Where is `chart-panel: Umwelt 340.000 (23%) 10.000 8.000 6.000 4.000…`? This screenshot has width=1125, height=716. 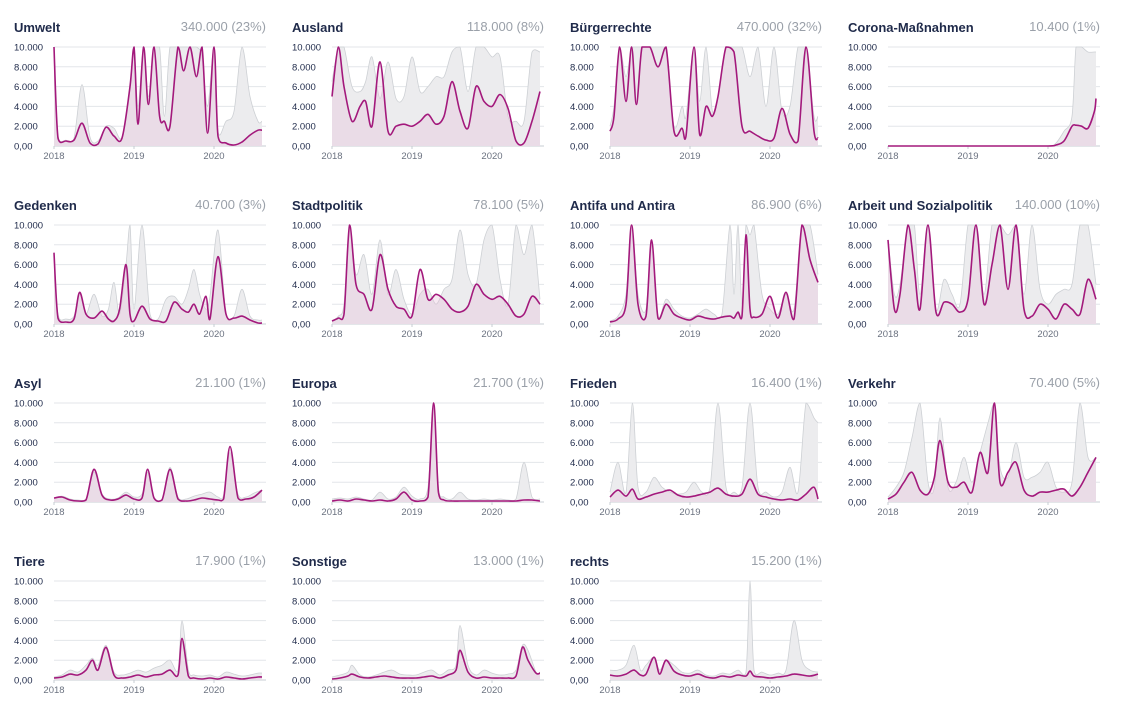 chart-panel: Umwelt 340.000 (23%) 10.000 8.000 6.000 4.000… is located at coordinates (133, 85).